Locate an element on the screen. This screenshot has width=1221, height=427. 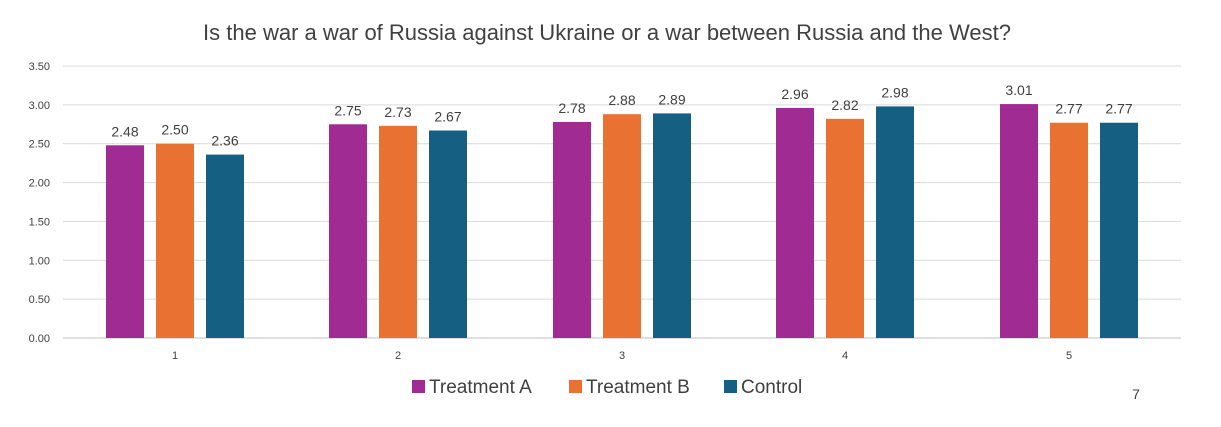
legend-item: Control is located at coordinates (763, 387).